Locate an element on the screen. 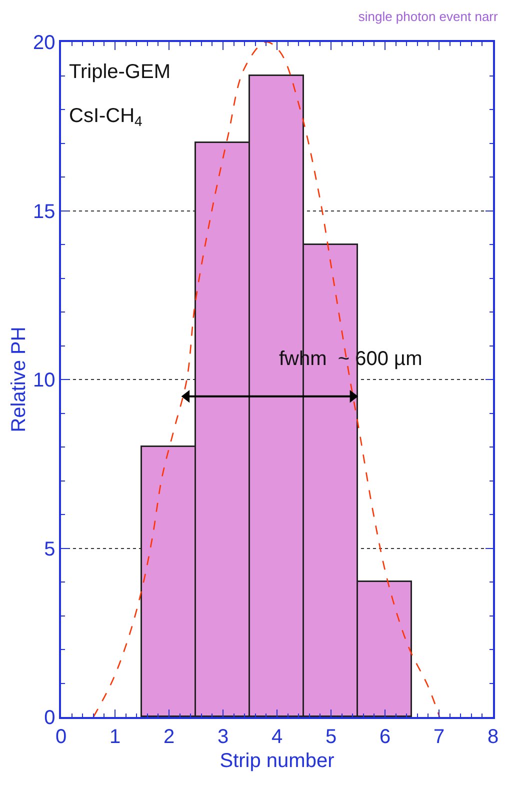 The height and width of the screenshot is (787, 508). y-tick-label: 15 is located at coordinates (44, 211).